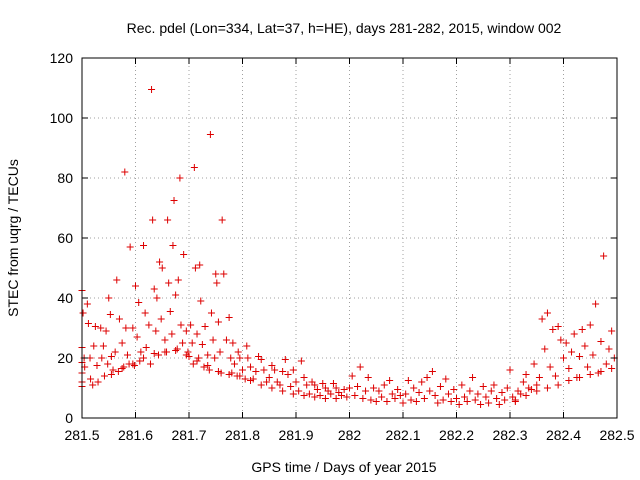 This screenshot has width=640, height=480. Describe the element at coordinates (62, 118) in the screenshot. I see `y-tick-label: 100` at that location.